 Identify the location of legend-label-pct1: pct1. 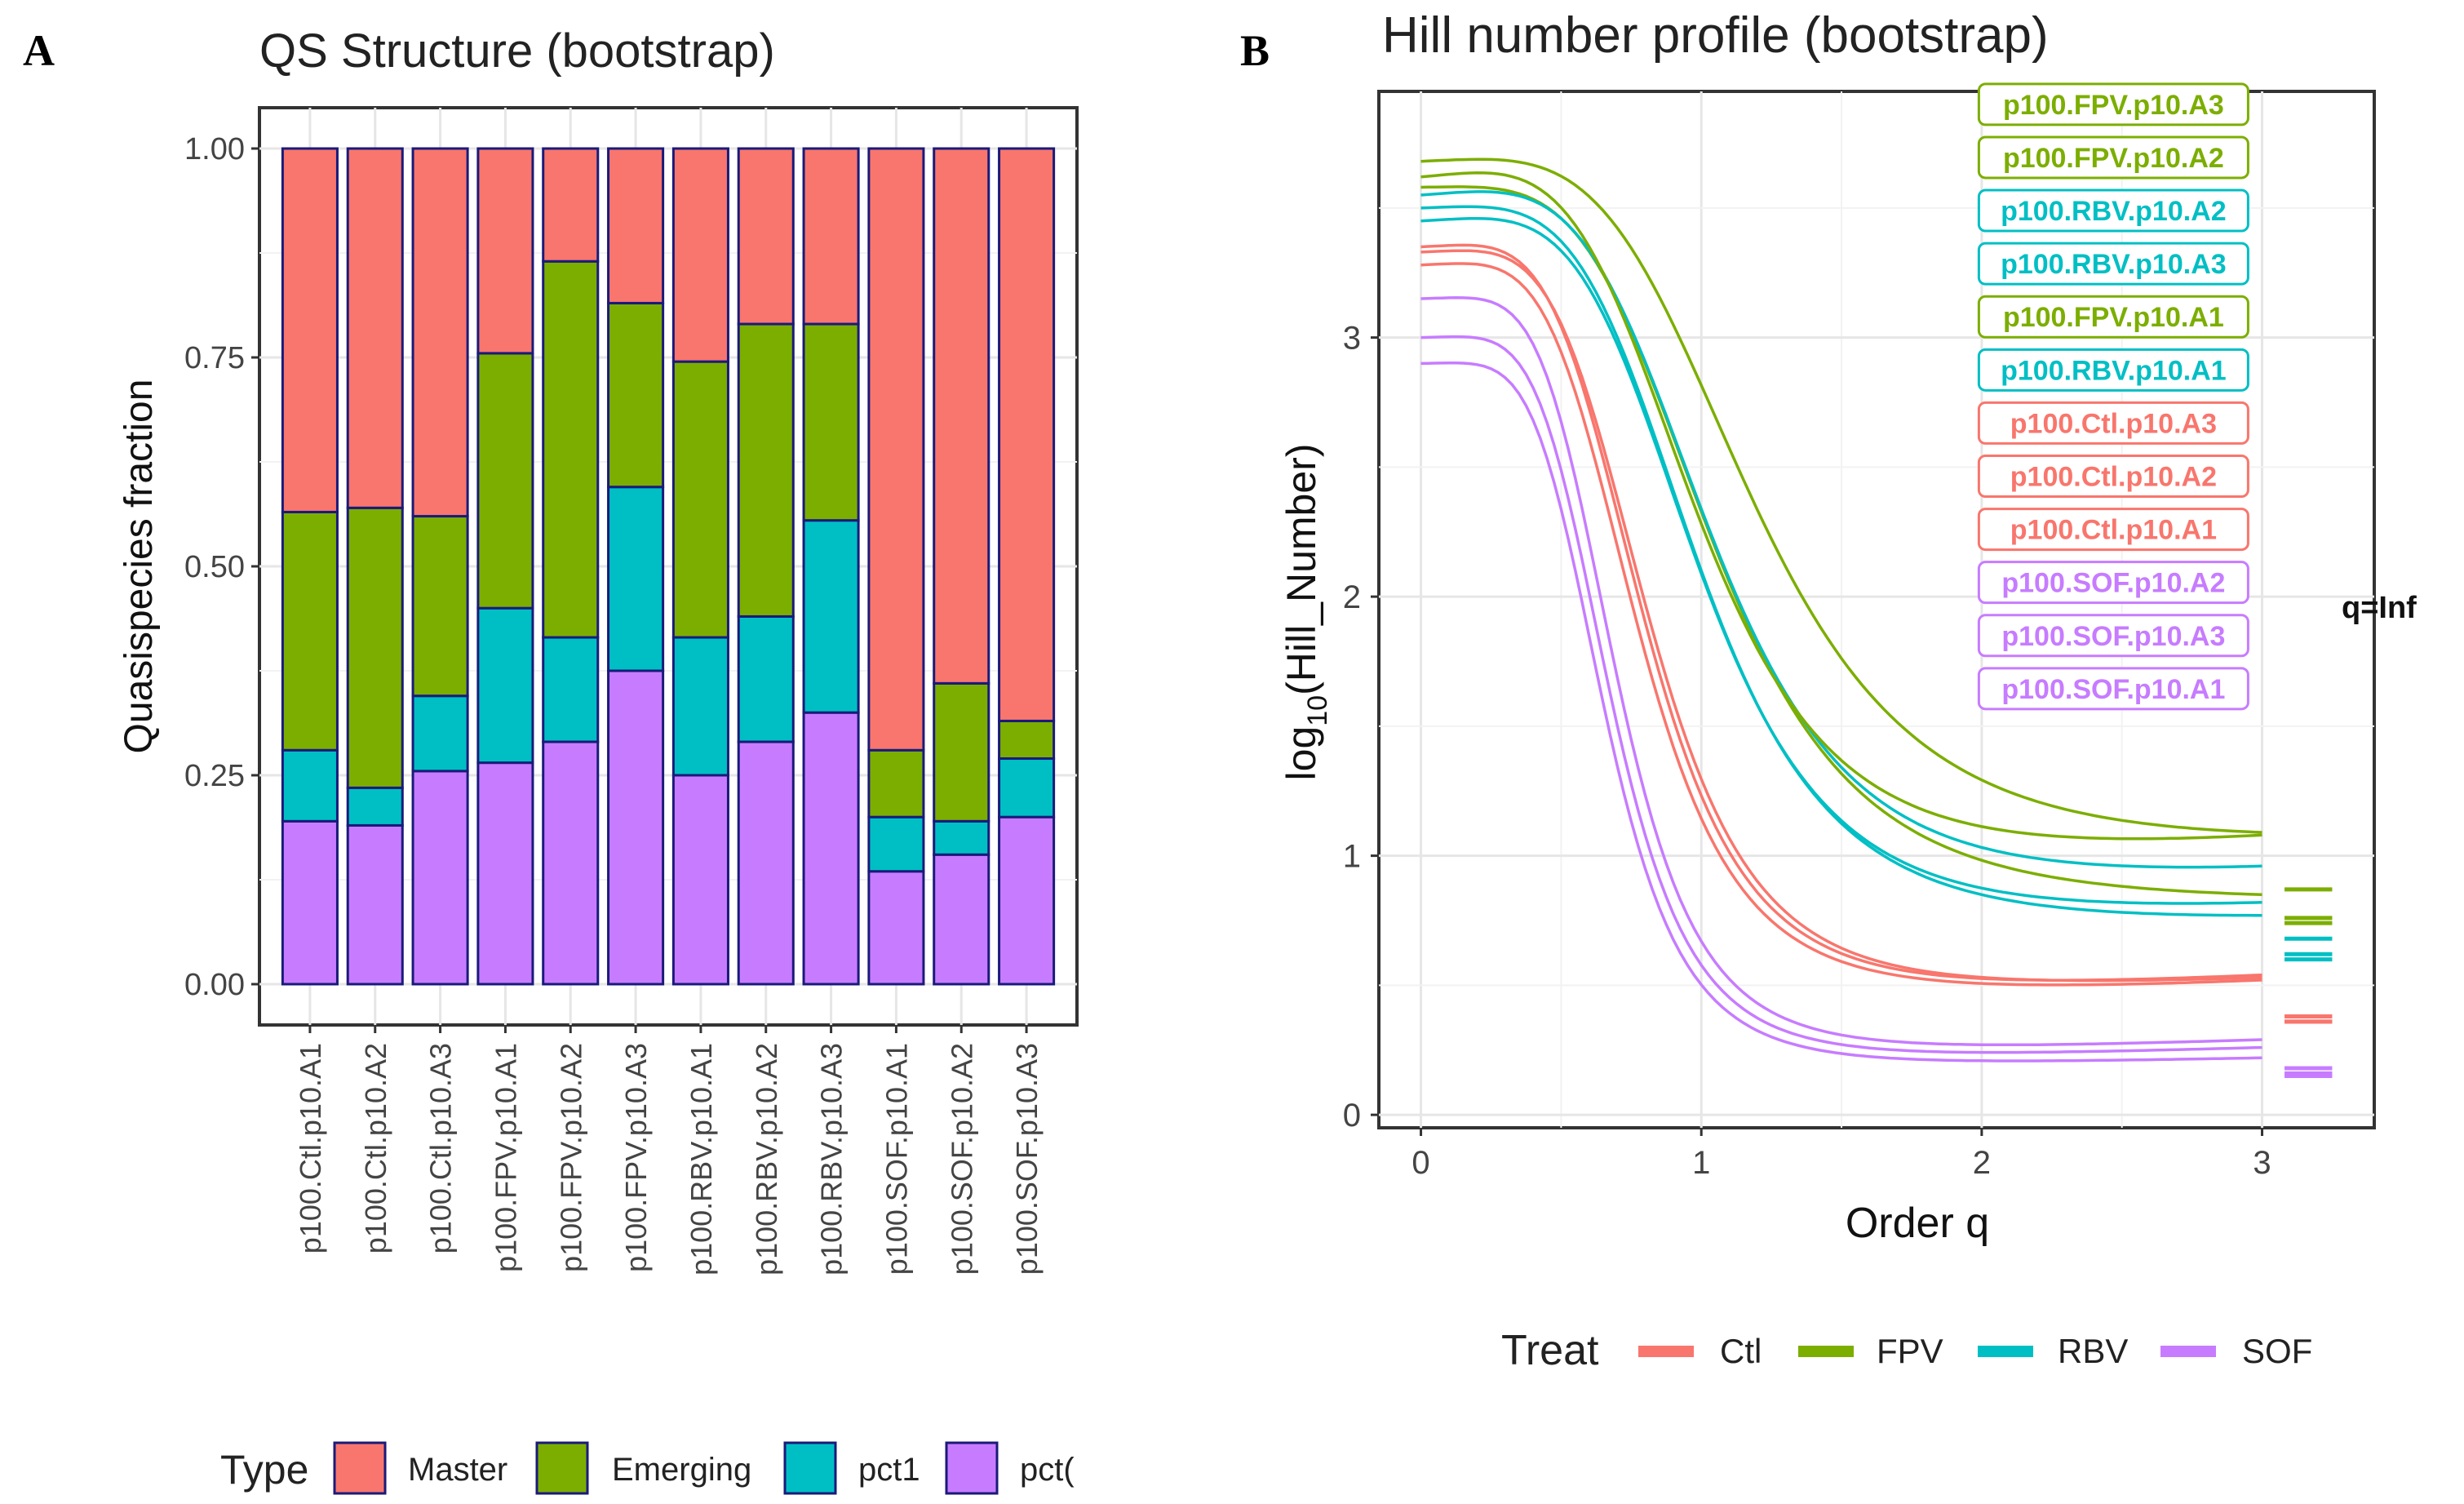
(889, 1470).